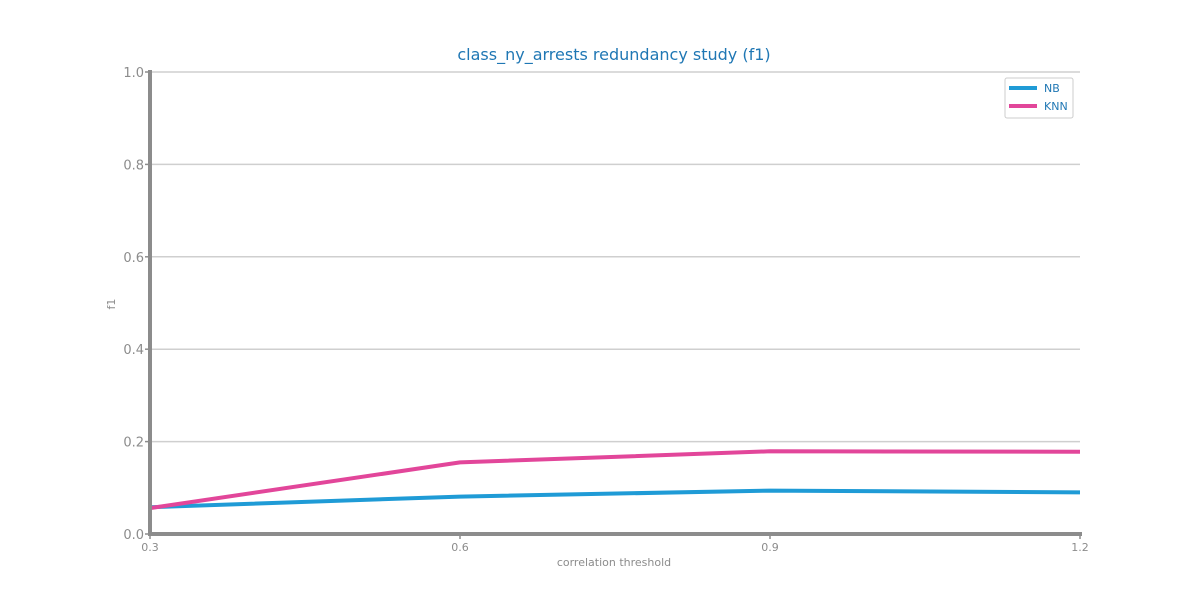 Image resolution: width=1200 pixels, height=600 pixels. What do you see at coordinates (133, 443) in the screenshot?
I see `y-tick-label: 0.2` at bounding box center [133, 443].